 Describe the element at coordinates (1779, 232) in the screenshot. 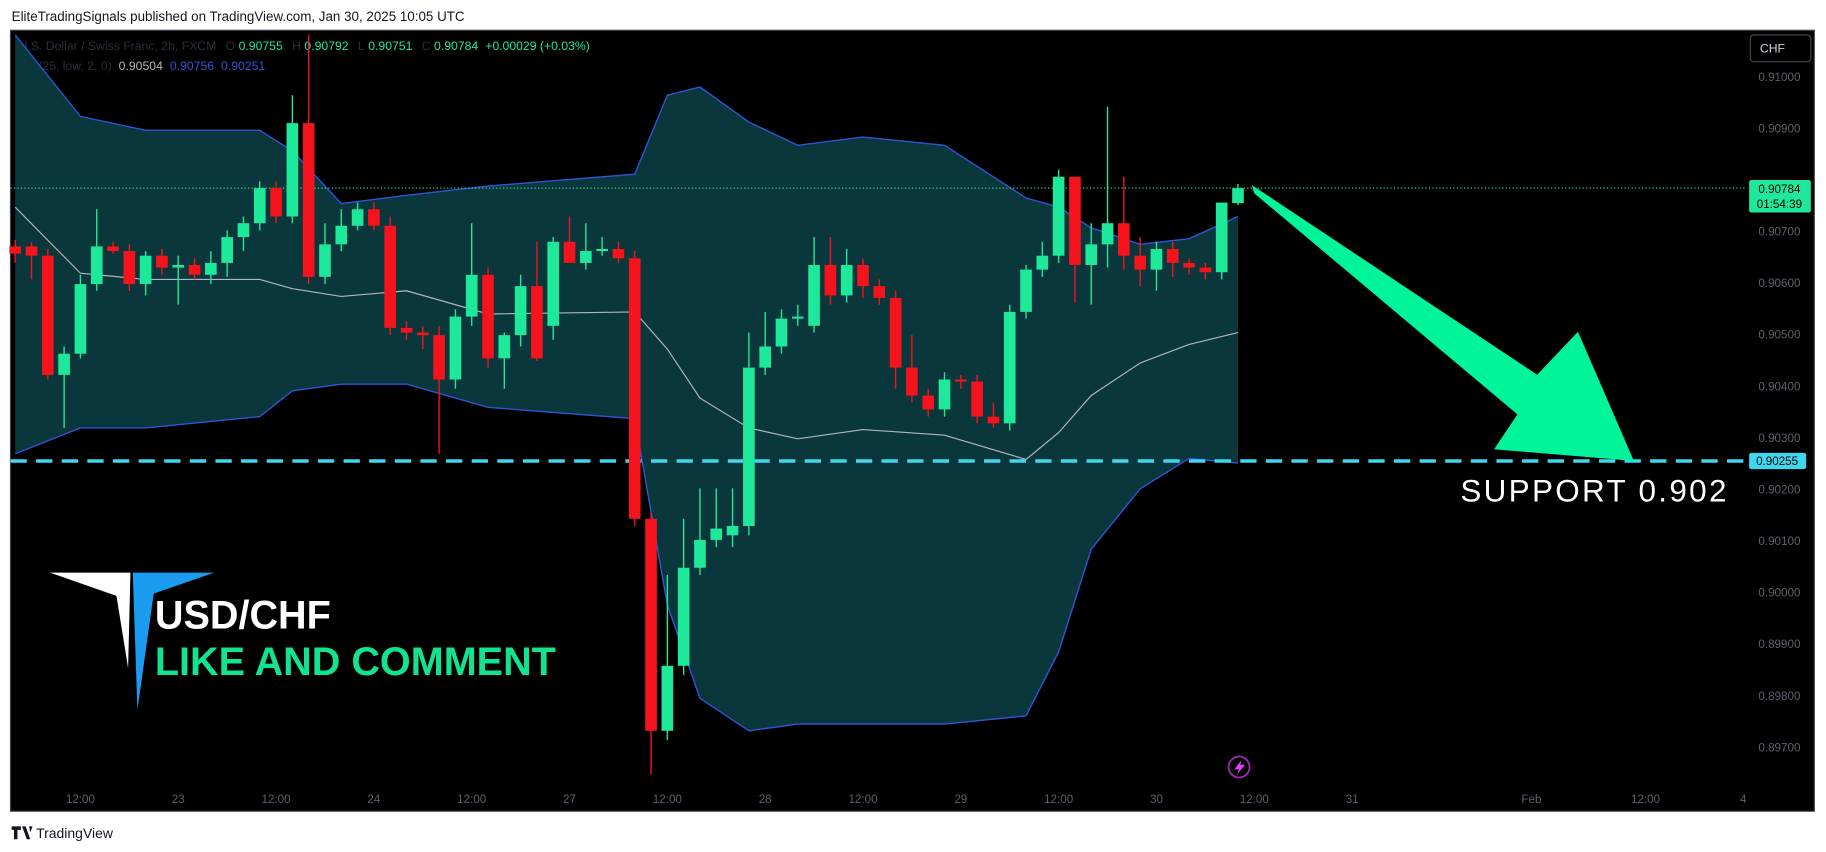

I see `y-tick-label: 0.90700` at that location.